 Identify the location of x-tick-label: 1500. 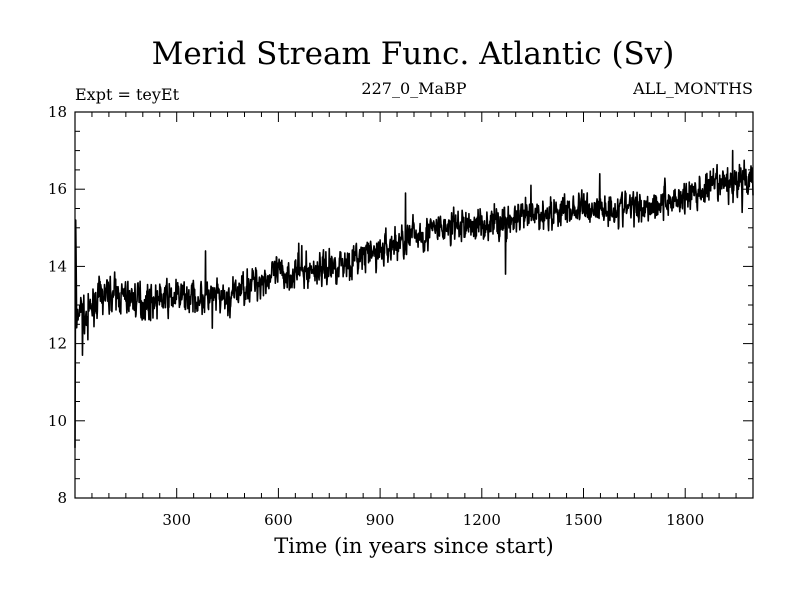
(583, 520).